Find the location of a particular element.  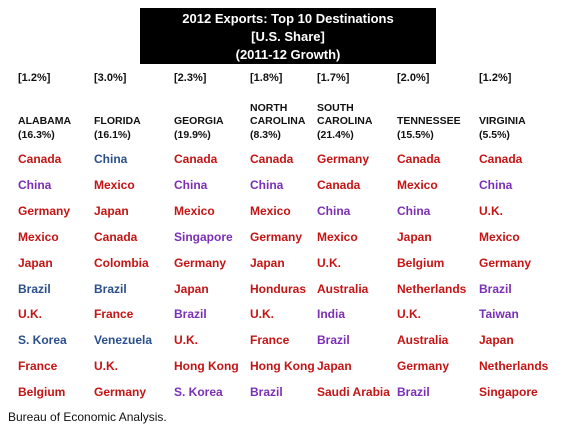

state-name: GEORGIA is located at coordinates (199, 121).